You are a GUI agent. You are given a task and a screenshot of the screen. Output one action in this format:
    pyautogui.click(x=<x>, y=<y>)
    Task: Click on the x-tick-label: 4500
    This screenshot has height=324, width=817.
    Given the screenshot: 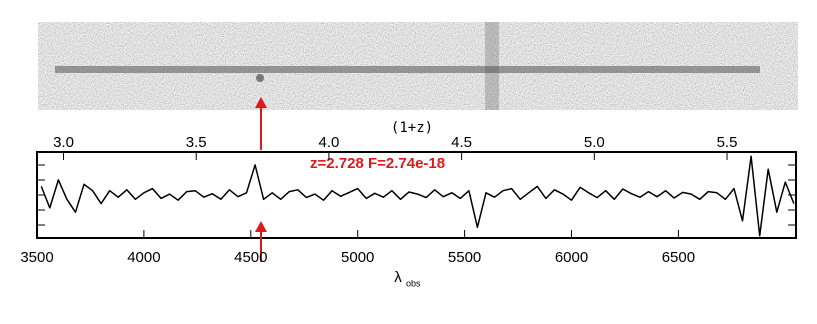 What is the action you would take?
    pyautogui.click(x=250, y=257)
    